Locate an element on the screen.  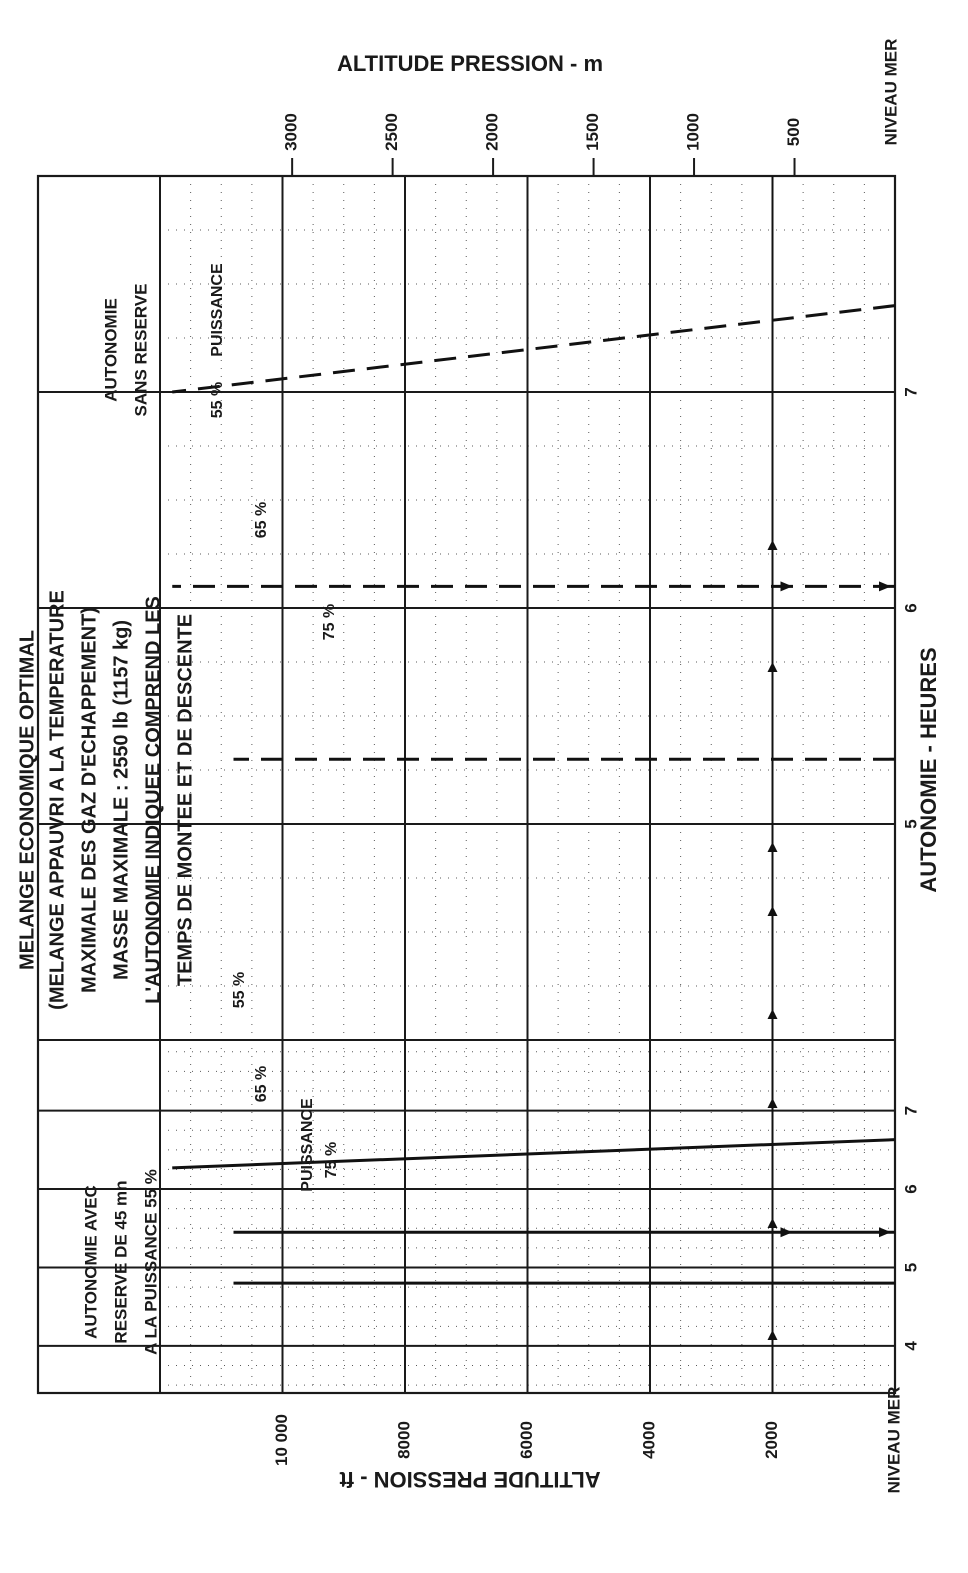
altitude-m-tick-label: 500 is located at coordinates (793, 132).